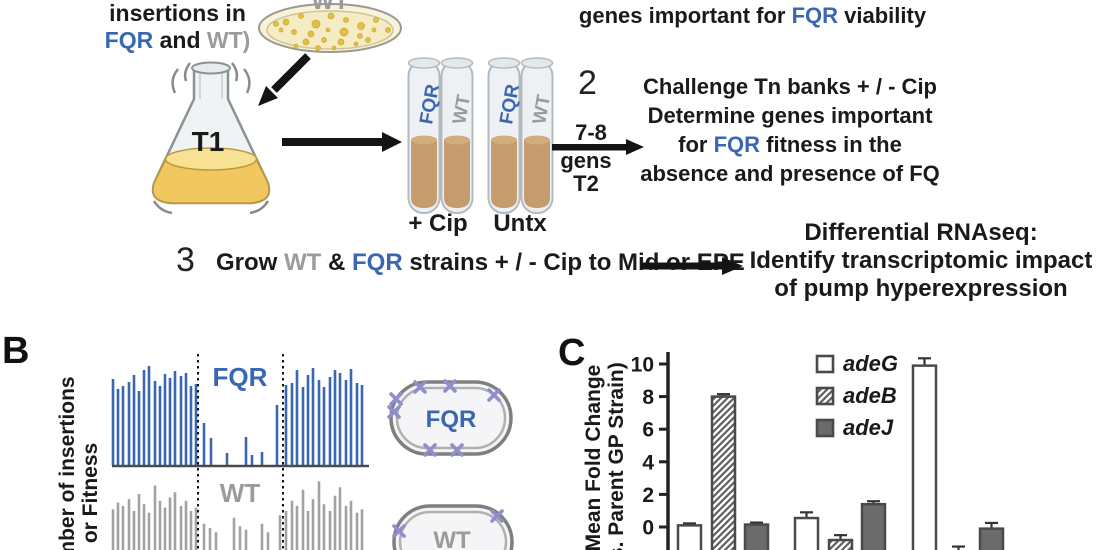  I want to click on step2-line3: for FQR fitness in the, so click(790, 144).